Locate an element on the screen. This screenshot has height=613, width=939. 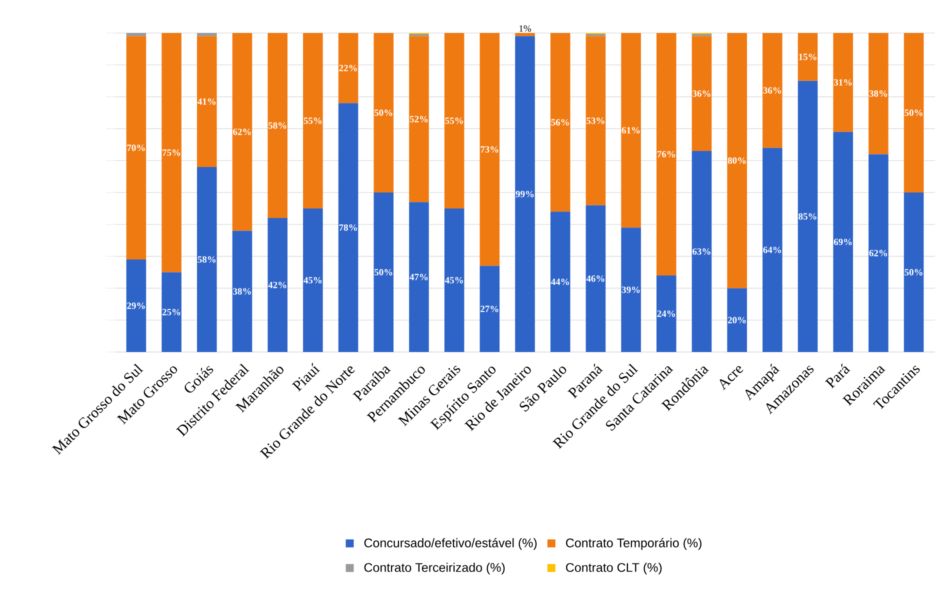
data-label: 15% is located at coordinates (807, 57).